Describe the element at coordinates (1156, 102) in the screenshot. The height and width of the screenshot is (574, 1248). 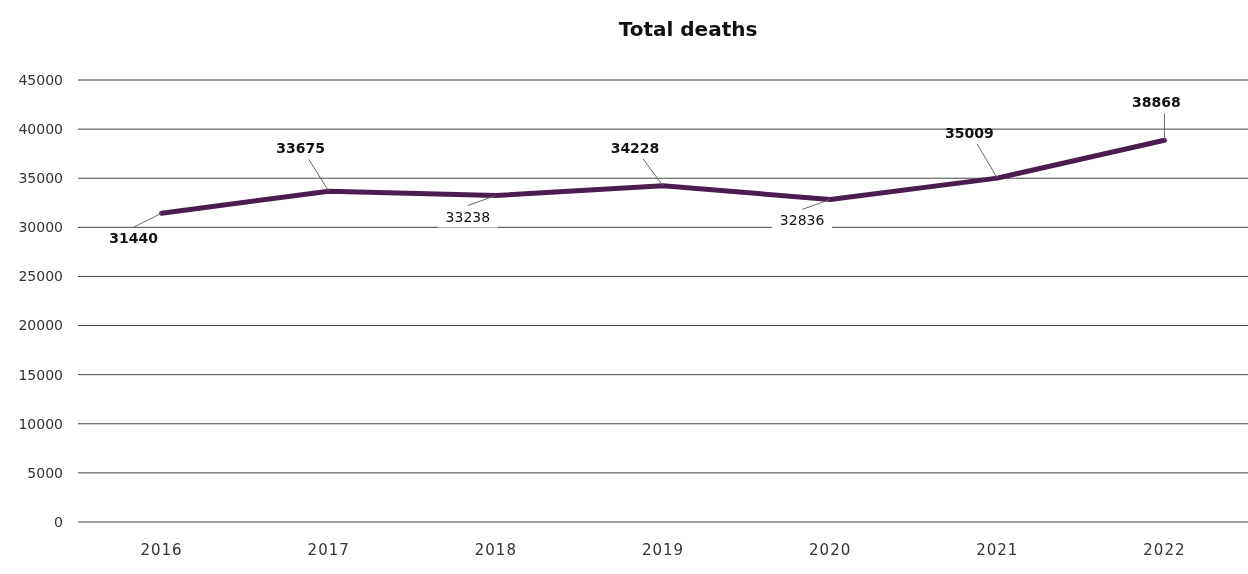
I see `data-label: 38868` at that location.